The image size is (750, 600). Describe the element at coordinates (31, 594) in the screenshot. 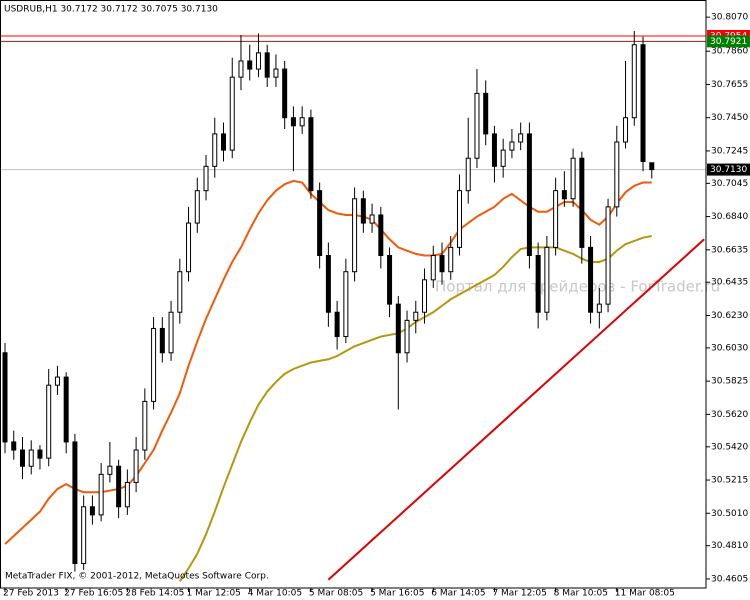

I see `x-tick-label: 27 Feb 2013` at that location.